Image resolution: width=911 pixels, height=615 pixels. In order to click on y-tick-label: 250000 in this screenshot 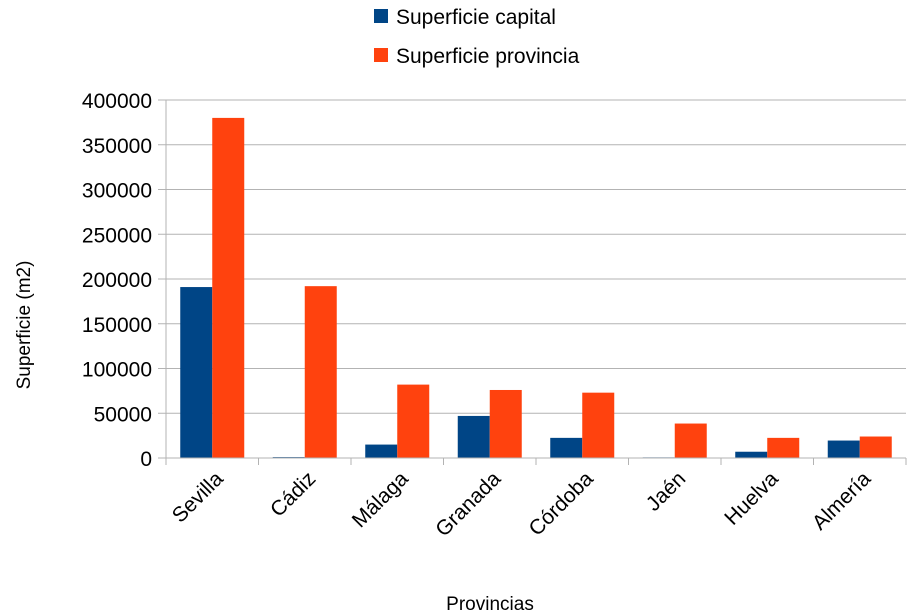, I will do `click(117, 235)`.